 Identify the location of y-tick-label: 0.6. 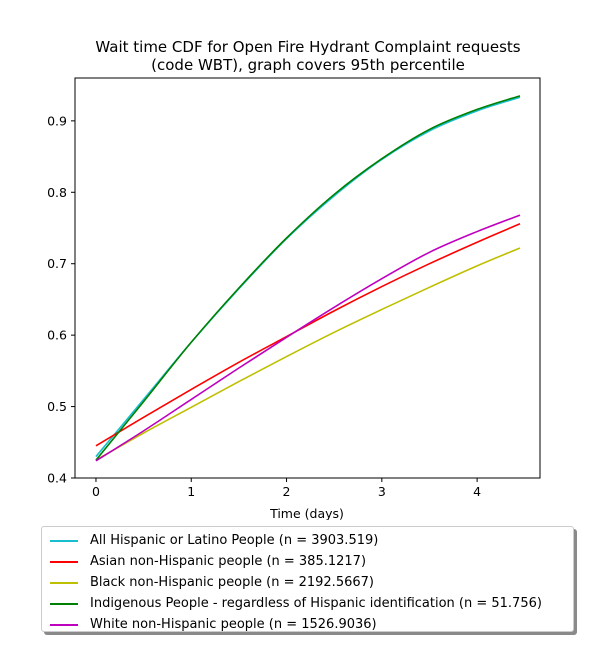
(57, 335).